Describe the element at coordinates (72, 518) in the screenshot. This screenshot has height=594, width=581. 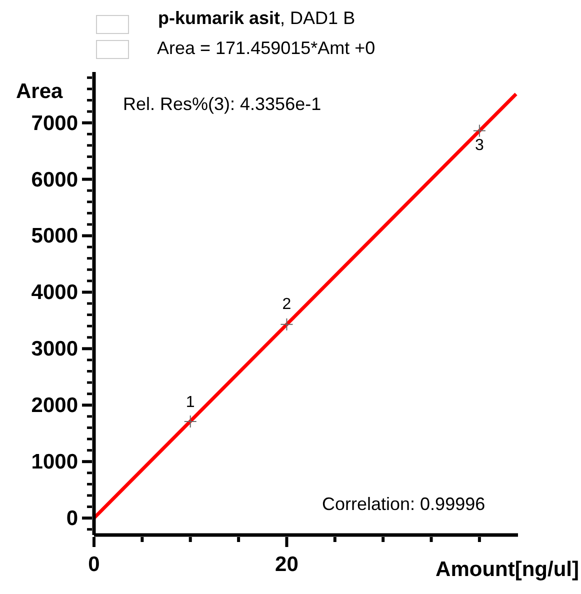
I see `y-tick-label: 0` at that location.